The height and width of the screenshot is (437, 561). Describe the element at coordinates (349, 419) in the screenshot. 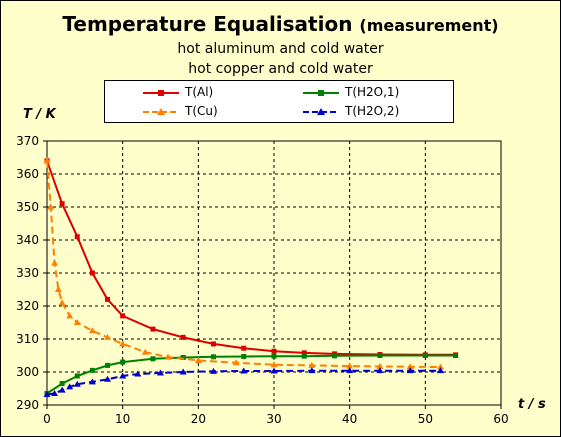

I see `x-tick-label: 40` at that location.